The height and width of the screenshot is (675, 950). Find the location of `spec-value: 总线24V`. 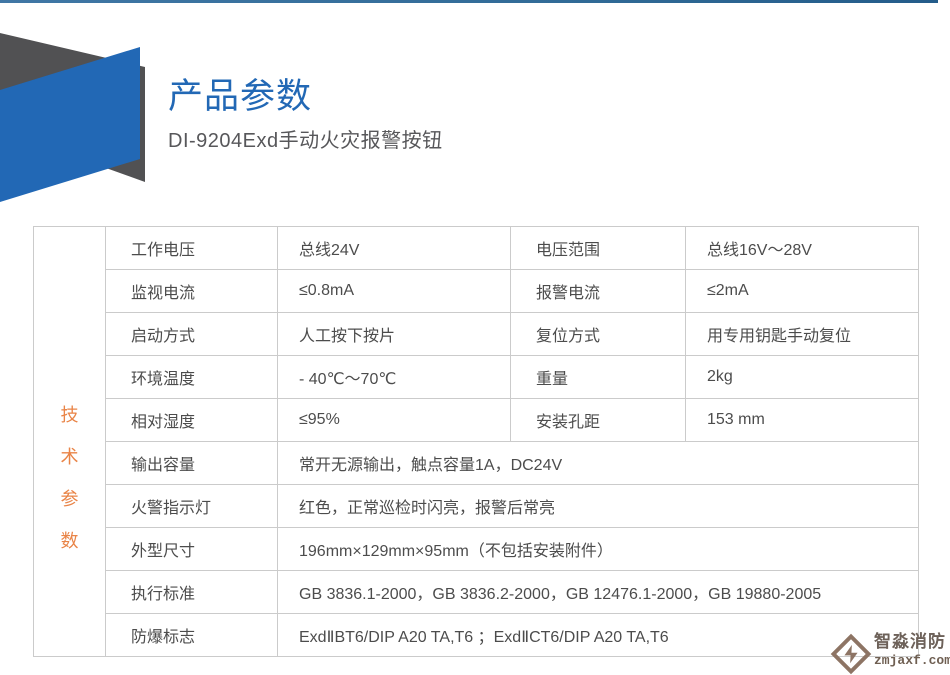

spec-value: 总线24V is located at coordinates (394, 248).